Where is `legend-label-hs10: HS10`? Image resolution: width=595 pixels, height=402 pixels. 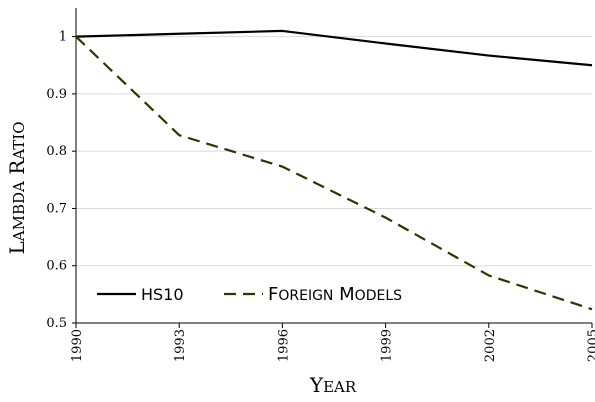 legend-label-hs10: HS10 is located at coordinates (162, 294).